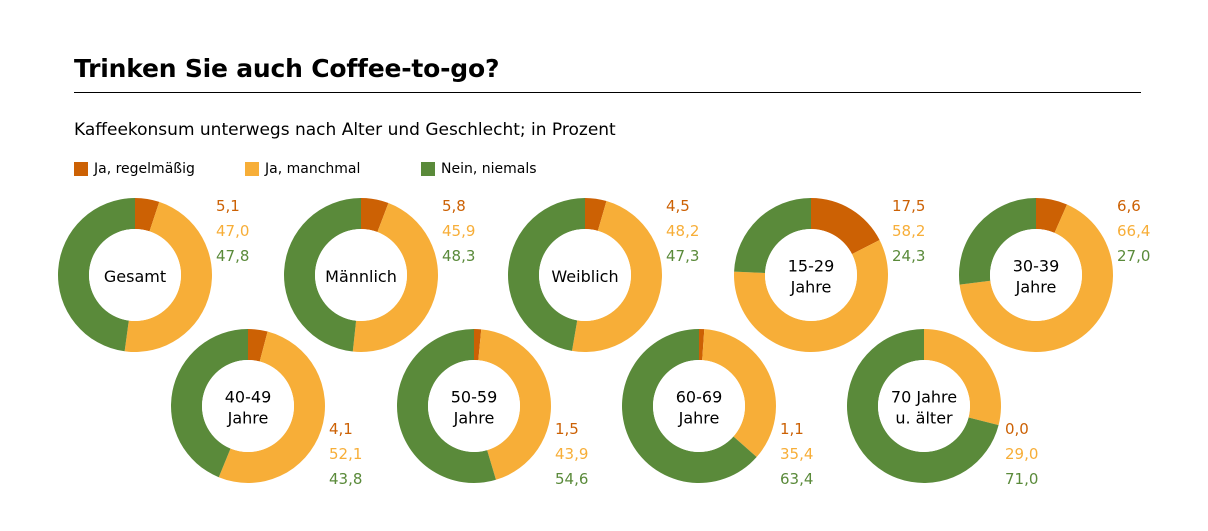  I want to click on donut-group-4: 30-39 Jahre 6,6 66,4 27,0, so click(1054, 274).